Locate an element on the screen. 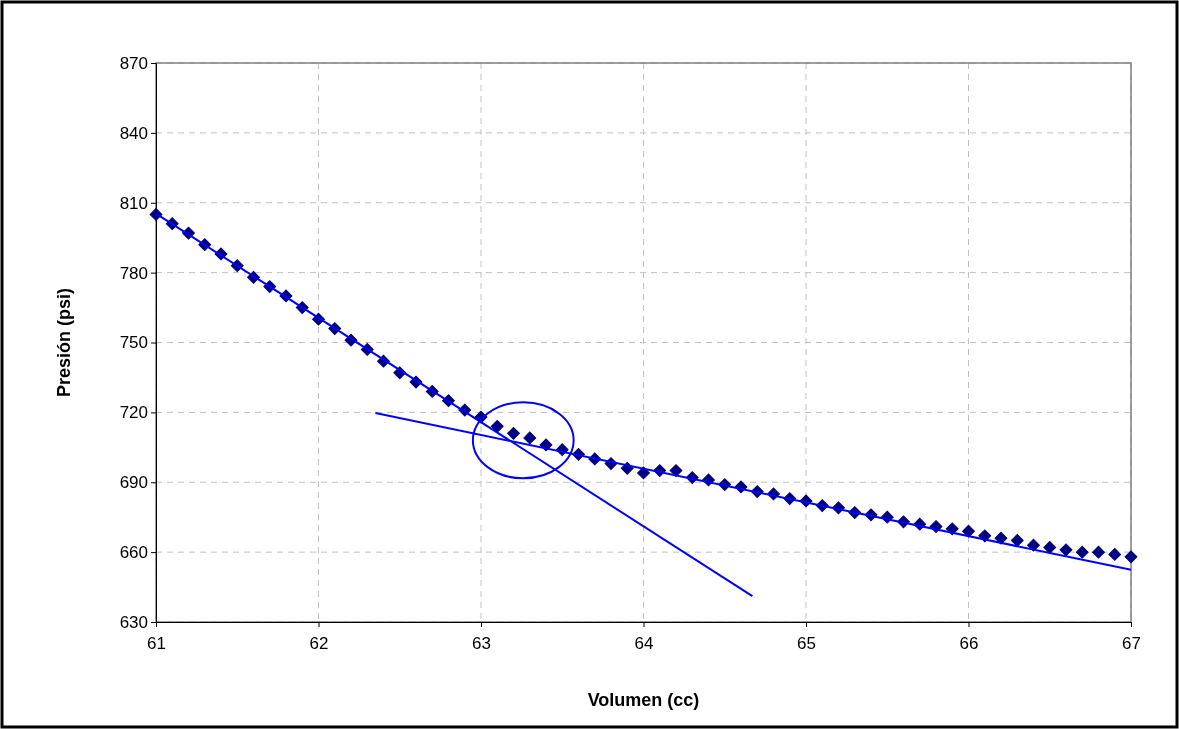 The height and width of the screenshot is (729, 1179). y-axis-title: Presión (psi) is located at coordinates (64, 342).